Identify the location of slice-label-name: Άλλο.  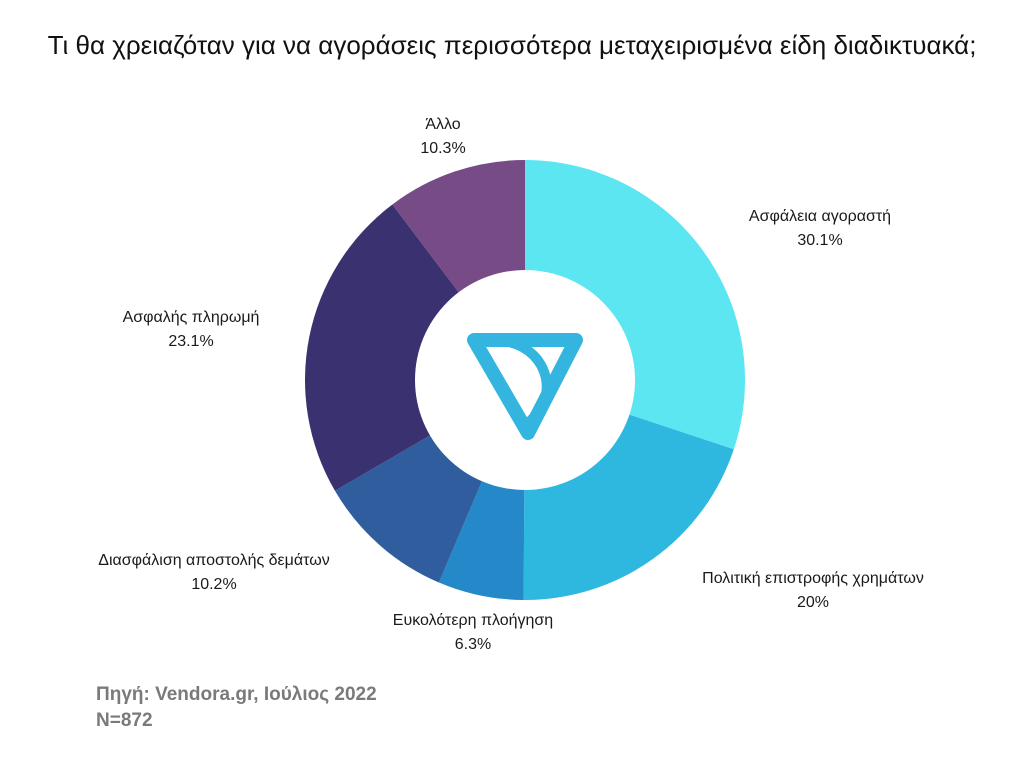
(443, 124).